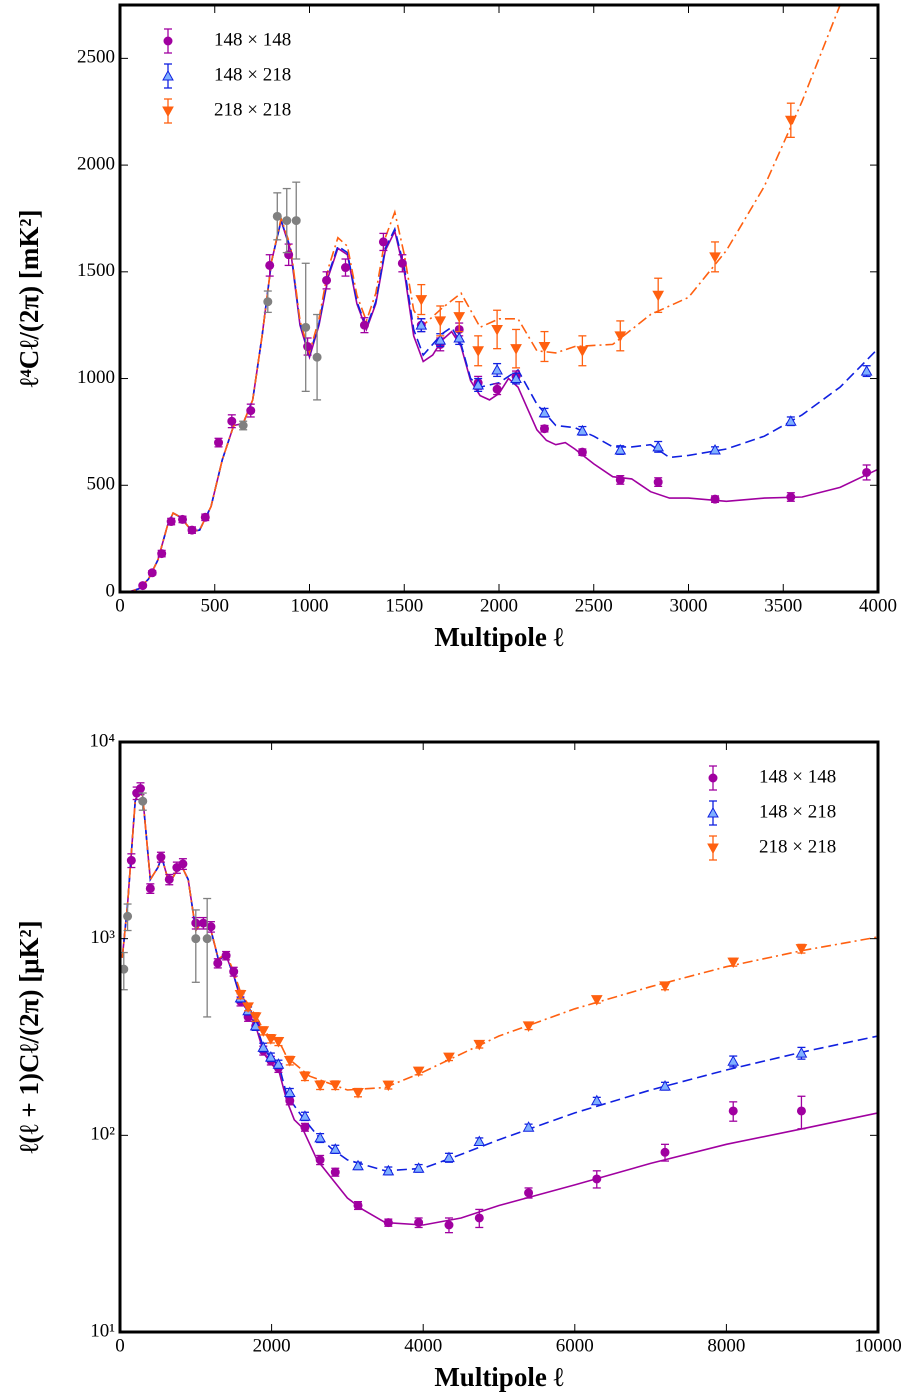  Describe the element at coordinates (102, 1330) in the screenshot. I see `y-tick-label: 10¹` at that location.